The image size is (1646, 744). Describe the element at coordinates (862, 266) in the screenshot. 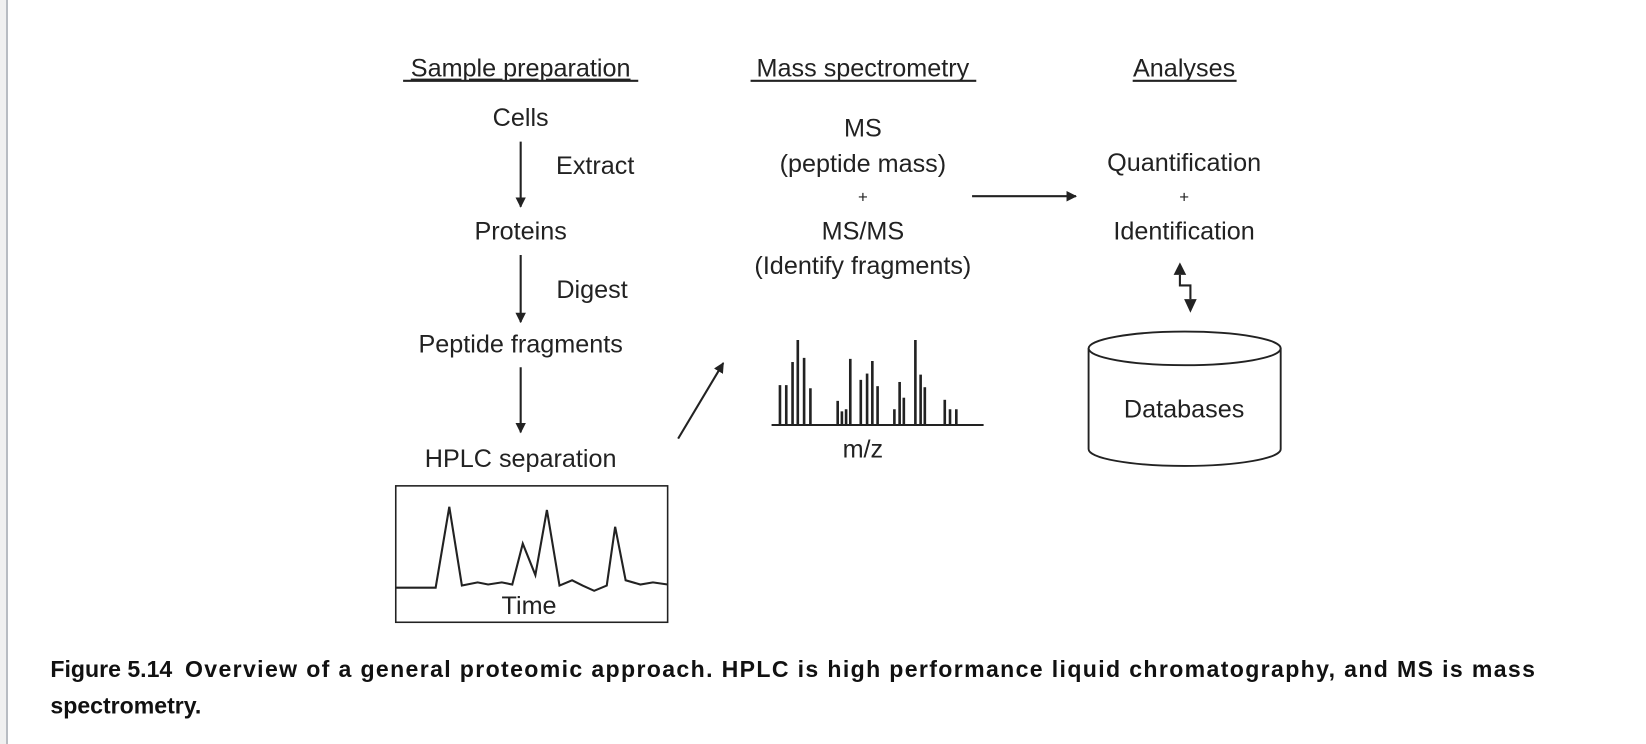

I see `identify-fragments-label: (Identify fragments)` at that location.